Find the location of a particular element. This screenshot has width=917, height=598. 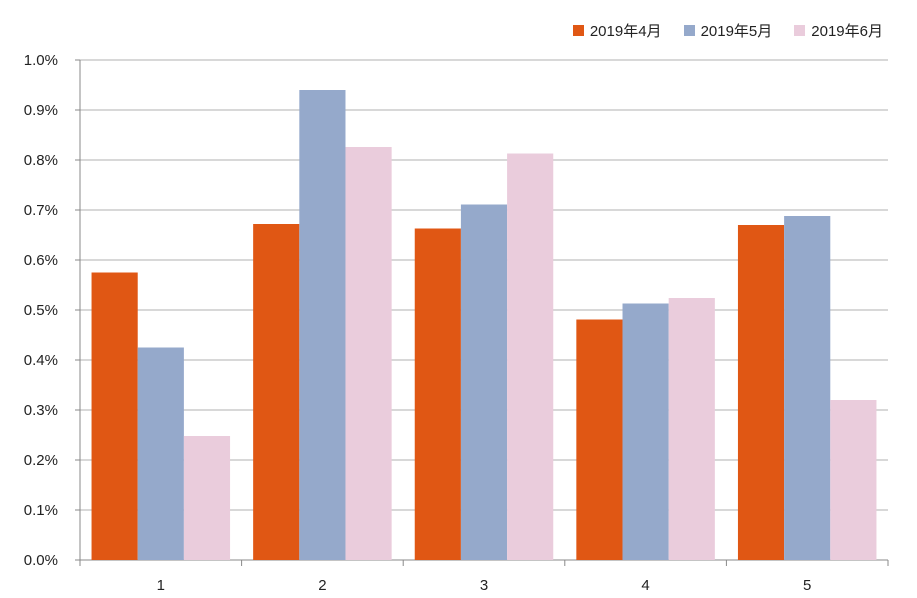

y-tick-label: 1.0% is located at coordinates (41, 60).